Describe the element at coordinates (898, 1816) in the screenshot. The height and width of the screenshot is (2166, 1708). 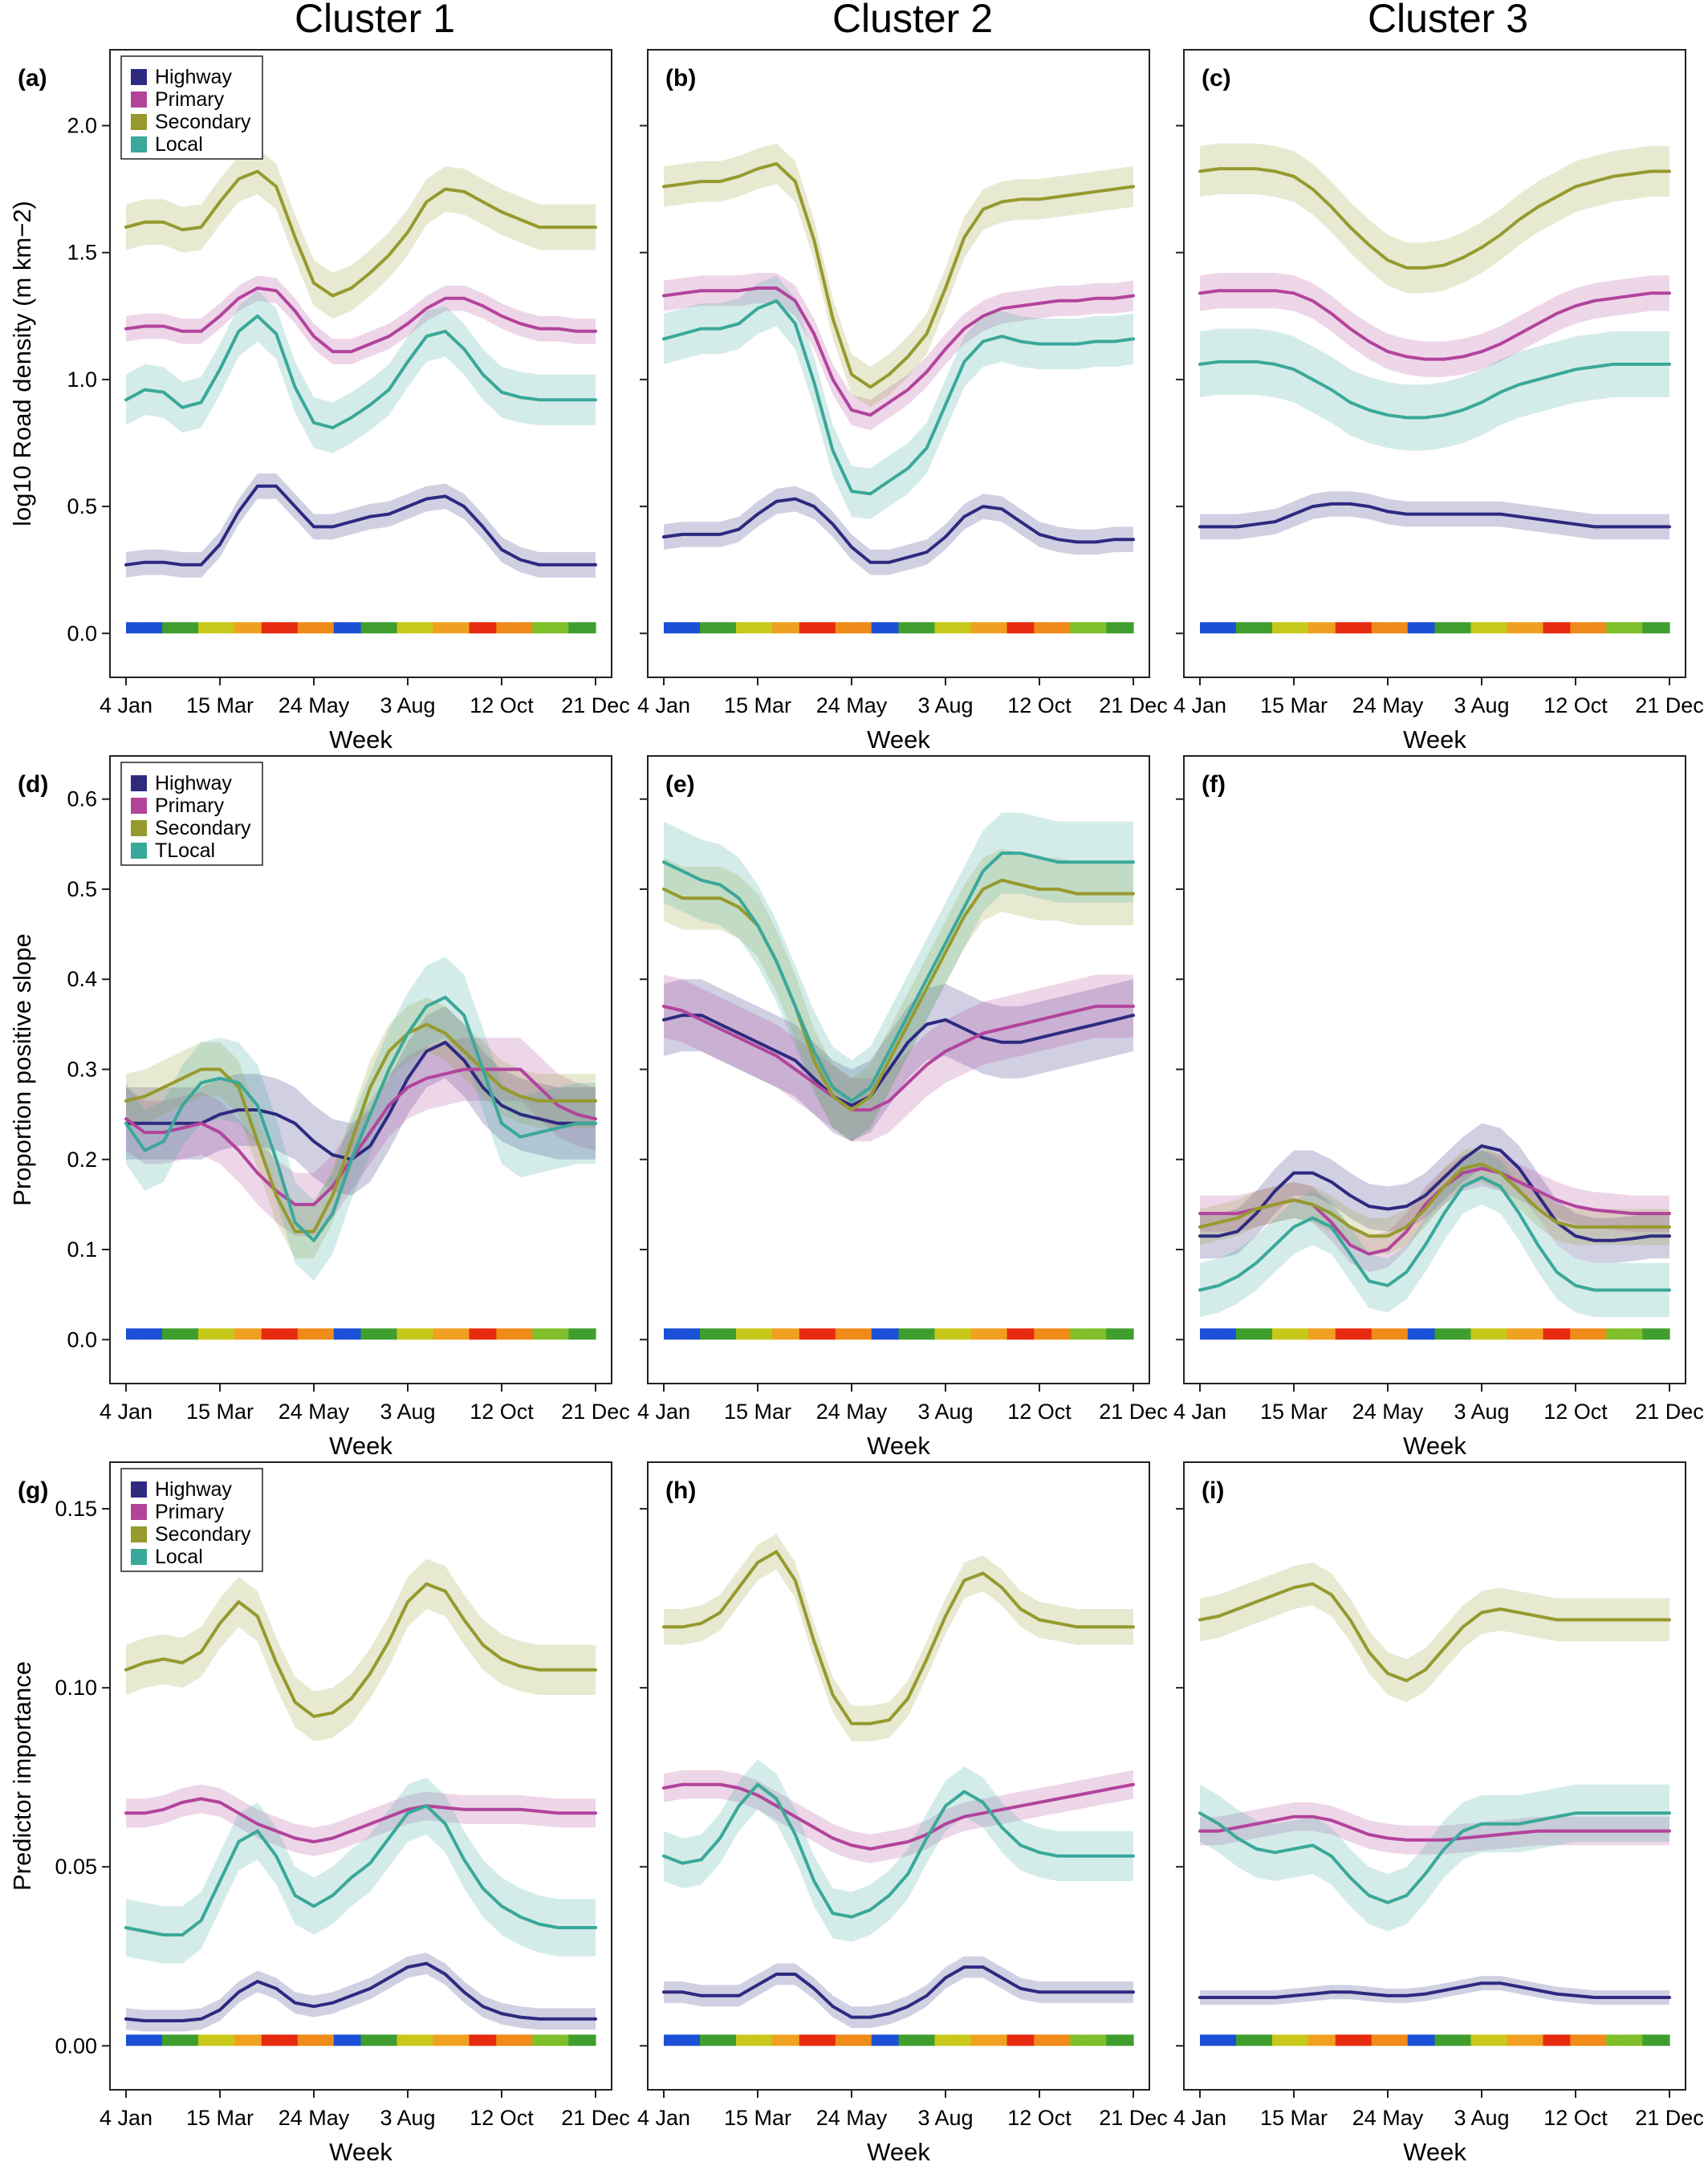
I see `ci-band-primary` at that location.